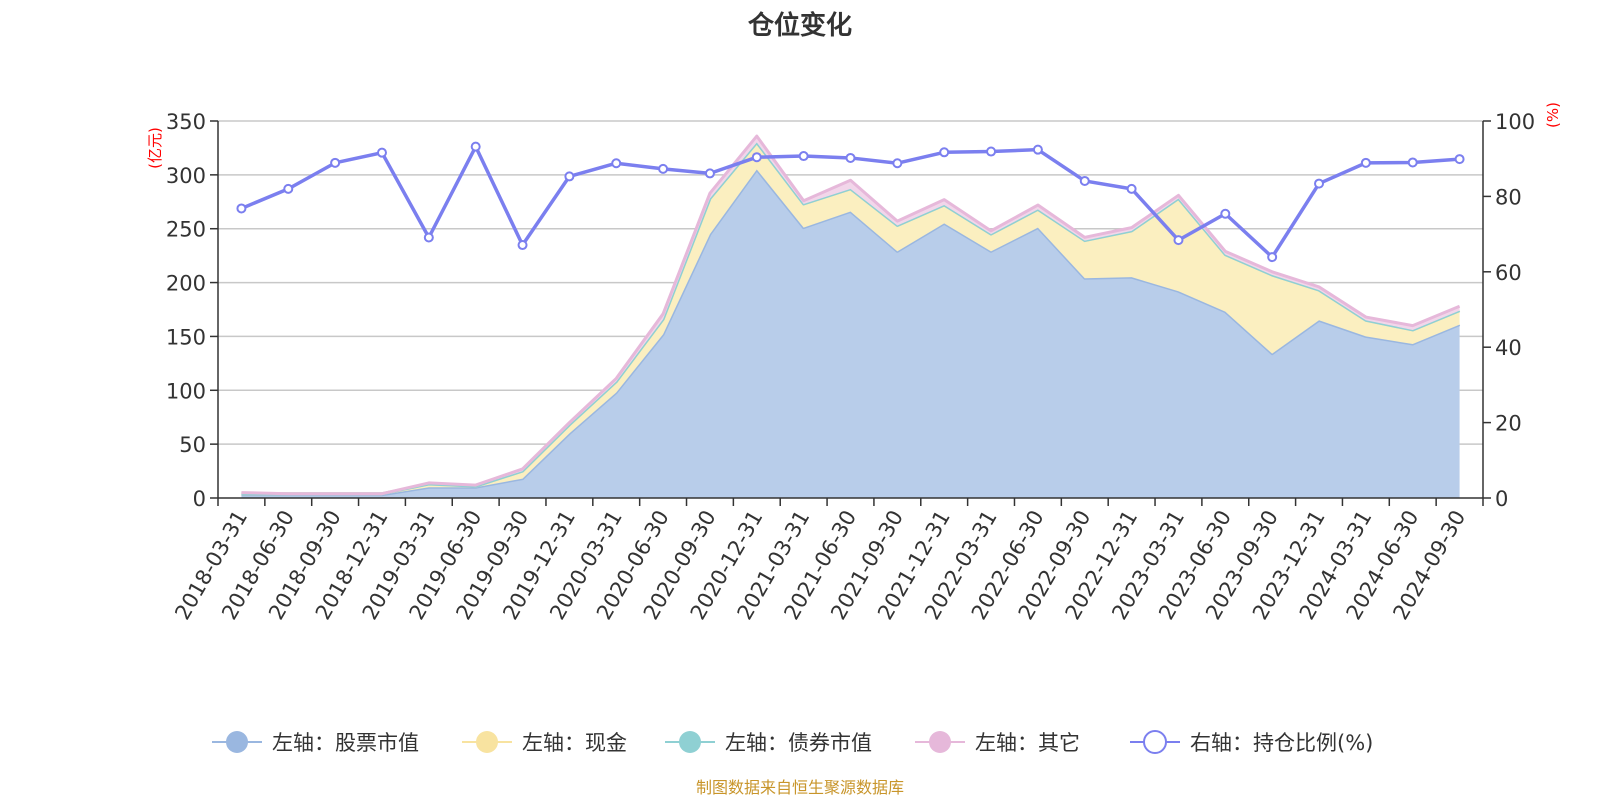 Image resolution: width=1600 pixels, height=800 pixels. What do you see at coordinates (1501, 499) in the screenshot?
I see `right-tick-label: 0` at bounding box center [1501, 499].